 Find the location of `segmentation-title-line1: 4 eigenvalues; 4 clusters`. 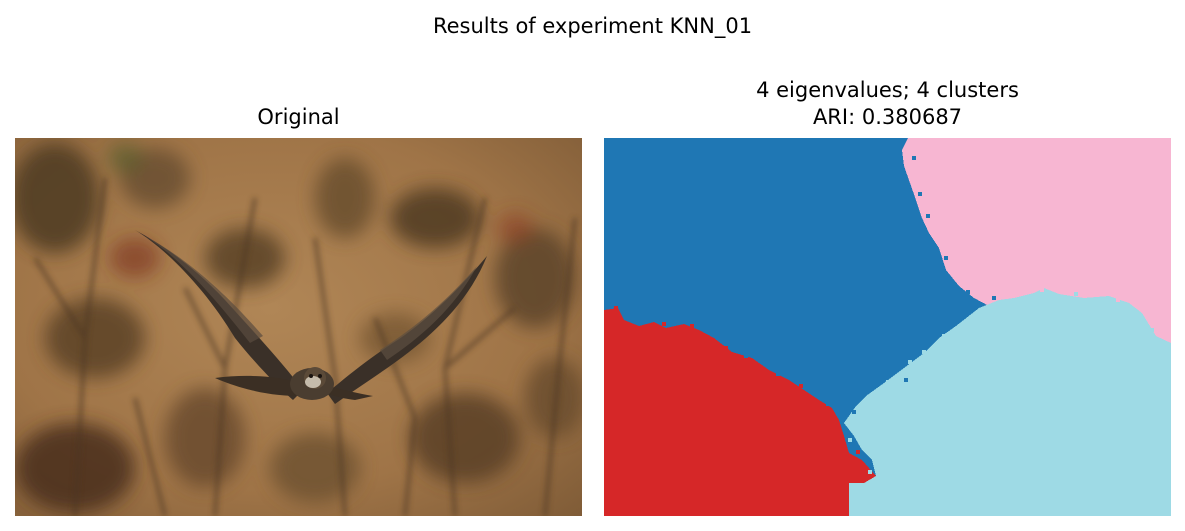

segmentation-title-line1: 4 eigenvalues; 4 clusters is located at coordinates (887, 90).